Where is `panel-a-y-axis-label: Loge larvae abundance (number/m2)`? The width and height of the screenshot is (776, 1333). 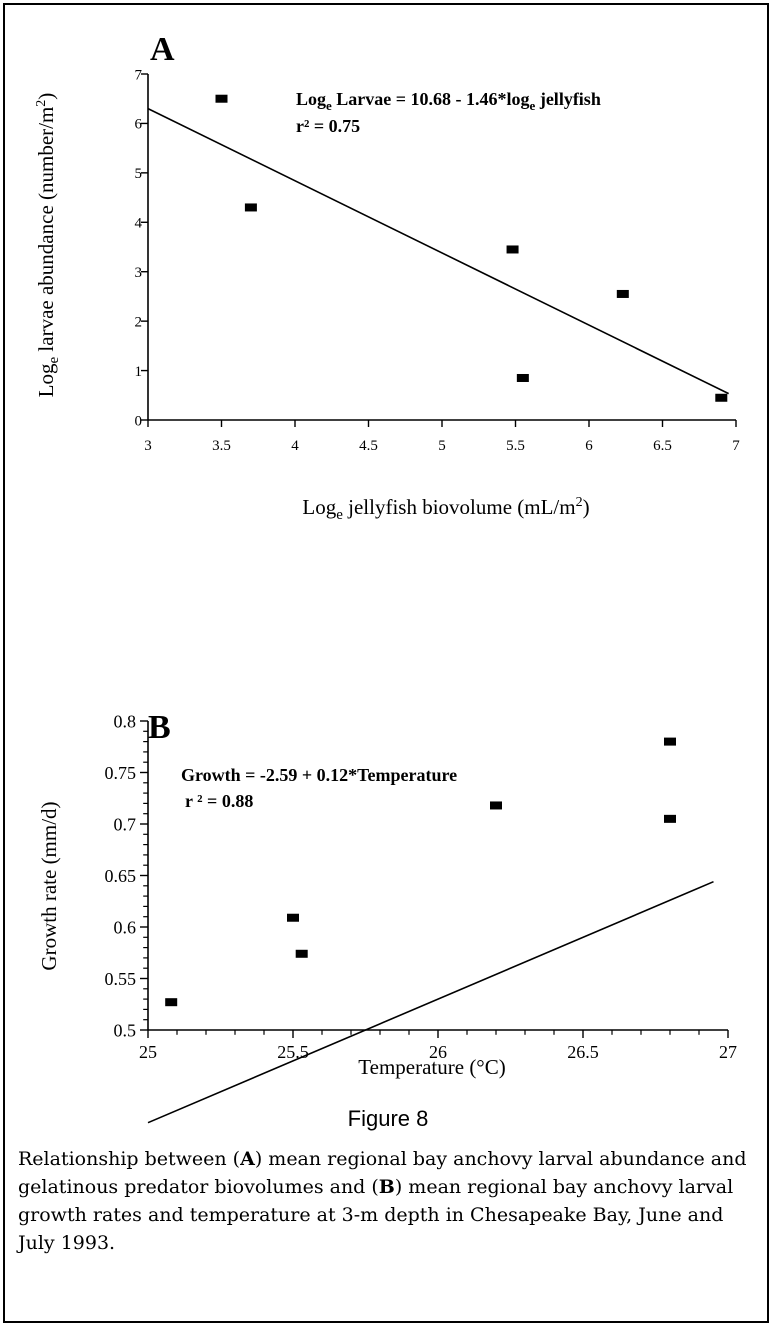 panel-a-y-axis-label: Loge larvae abundance (number/m2) is located at coordinates (48, 245).